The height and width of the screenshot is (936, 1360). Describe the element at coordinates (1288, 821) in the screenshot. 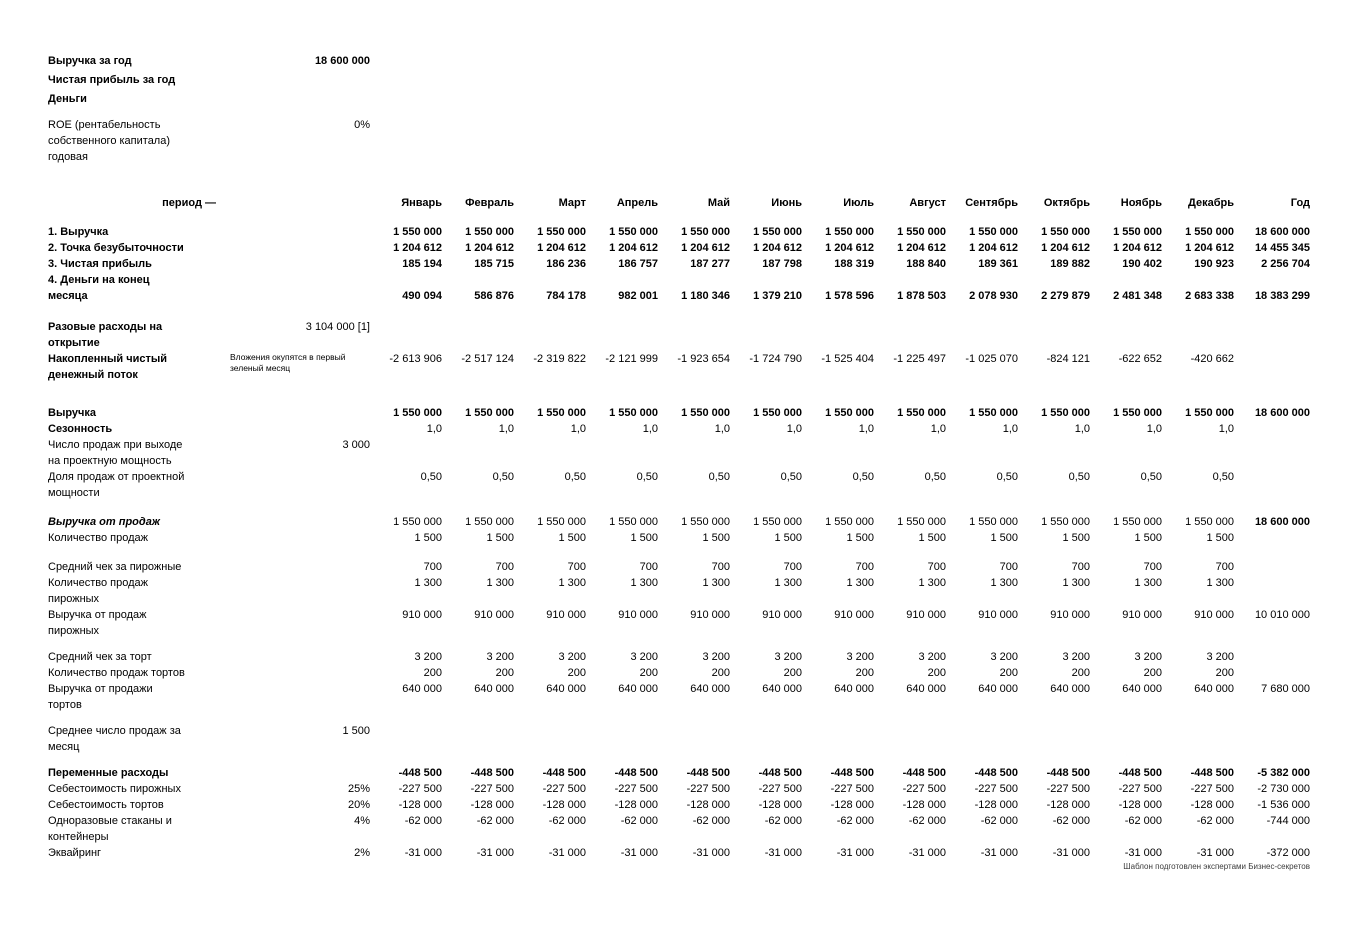

I see `year-value: -744 000` at that location.